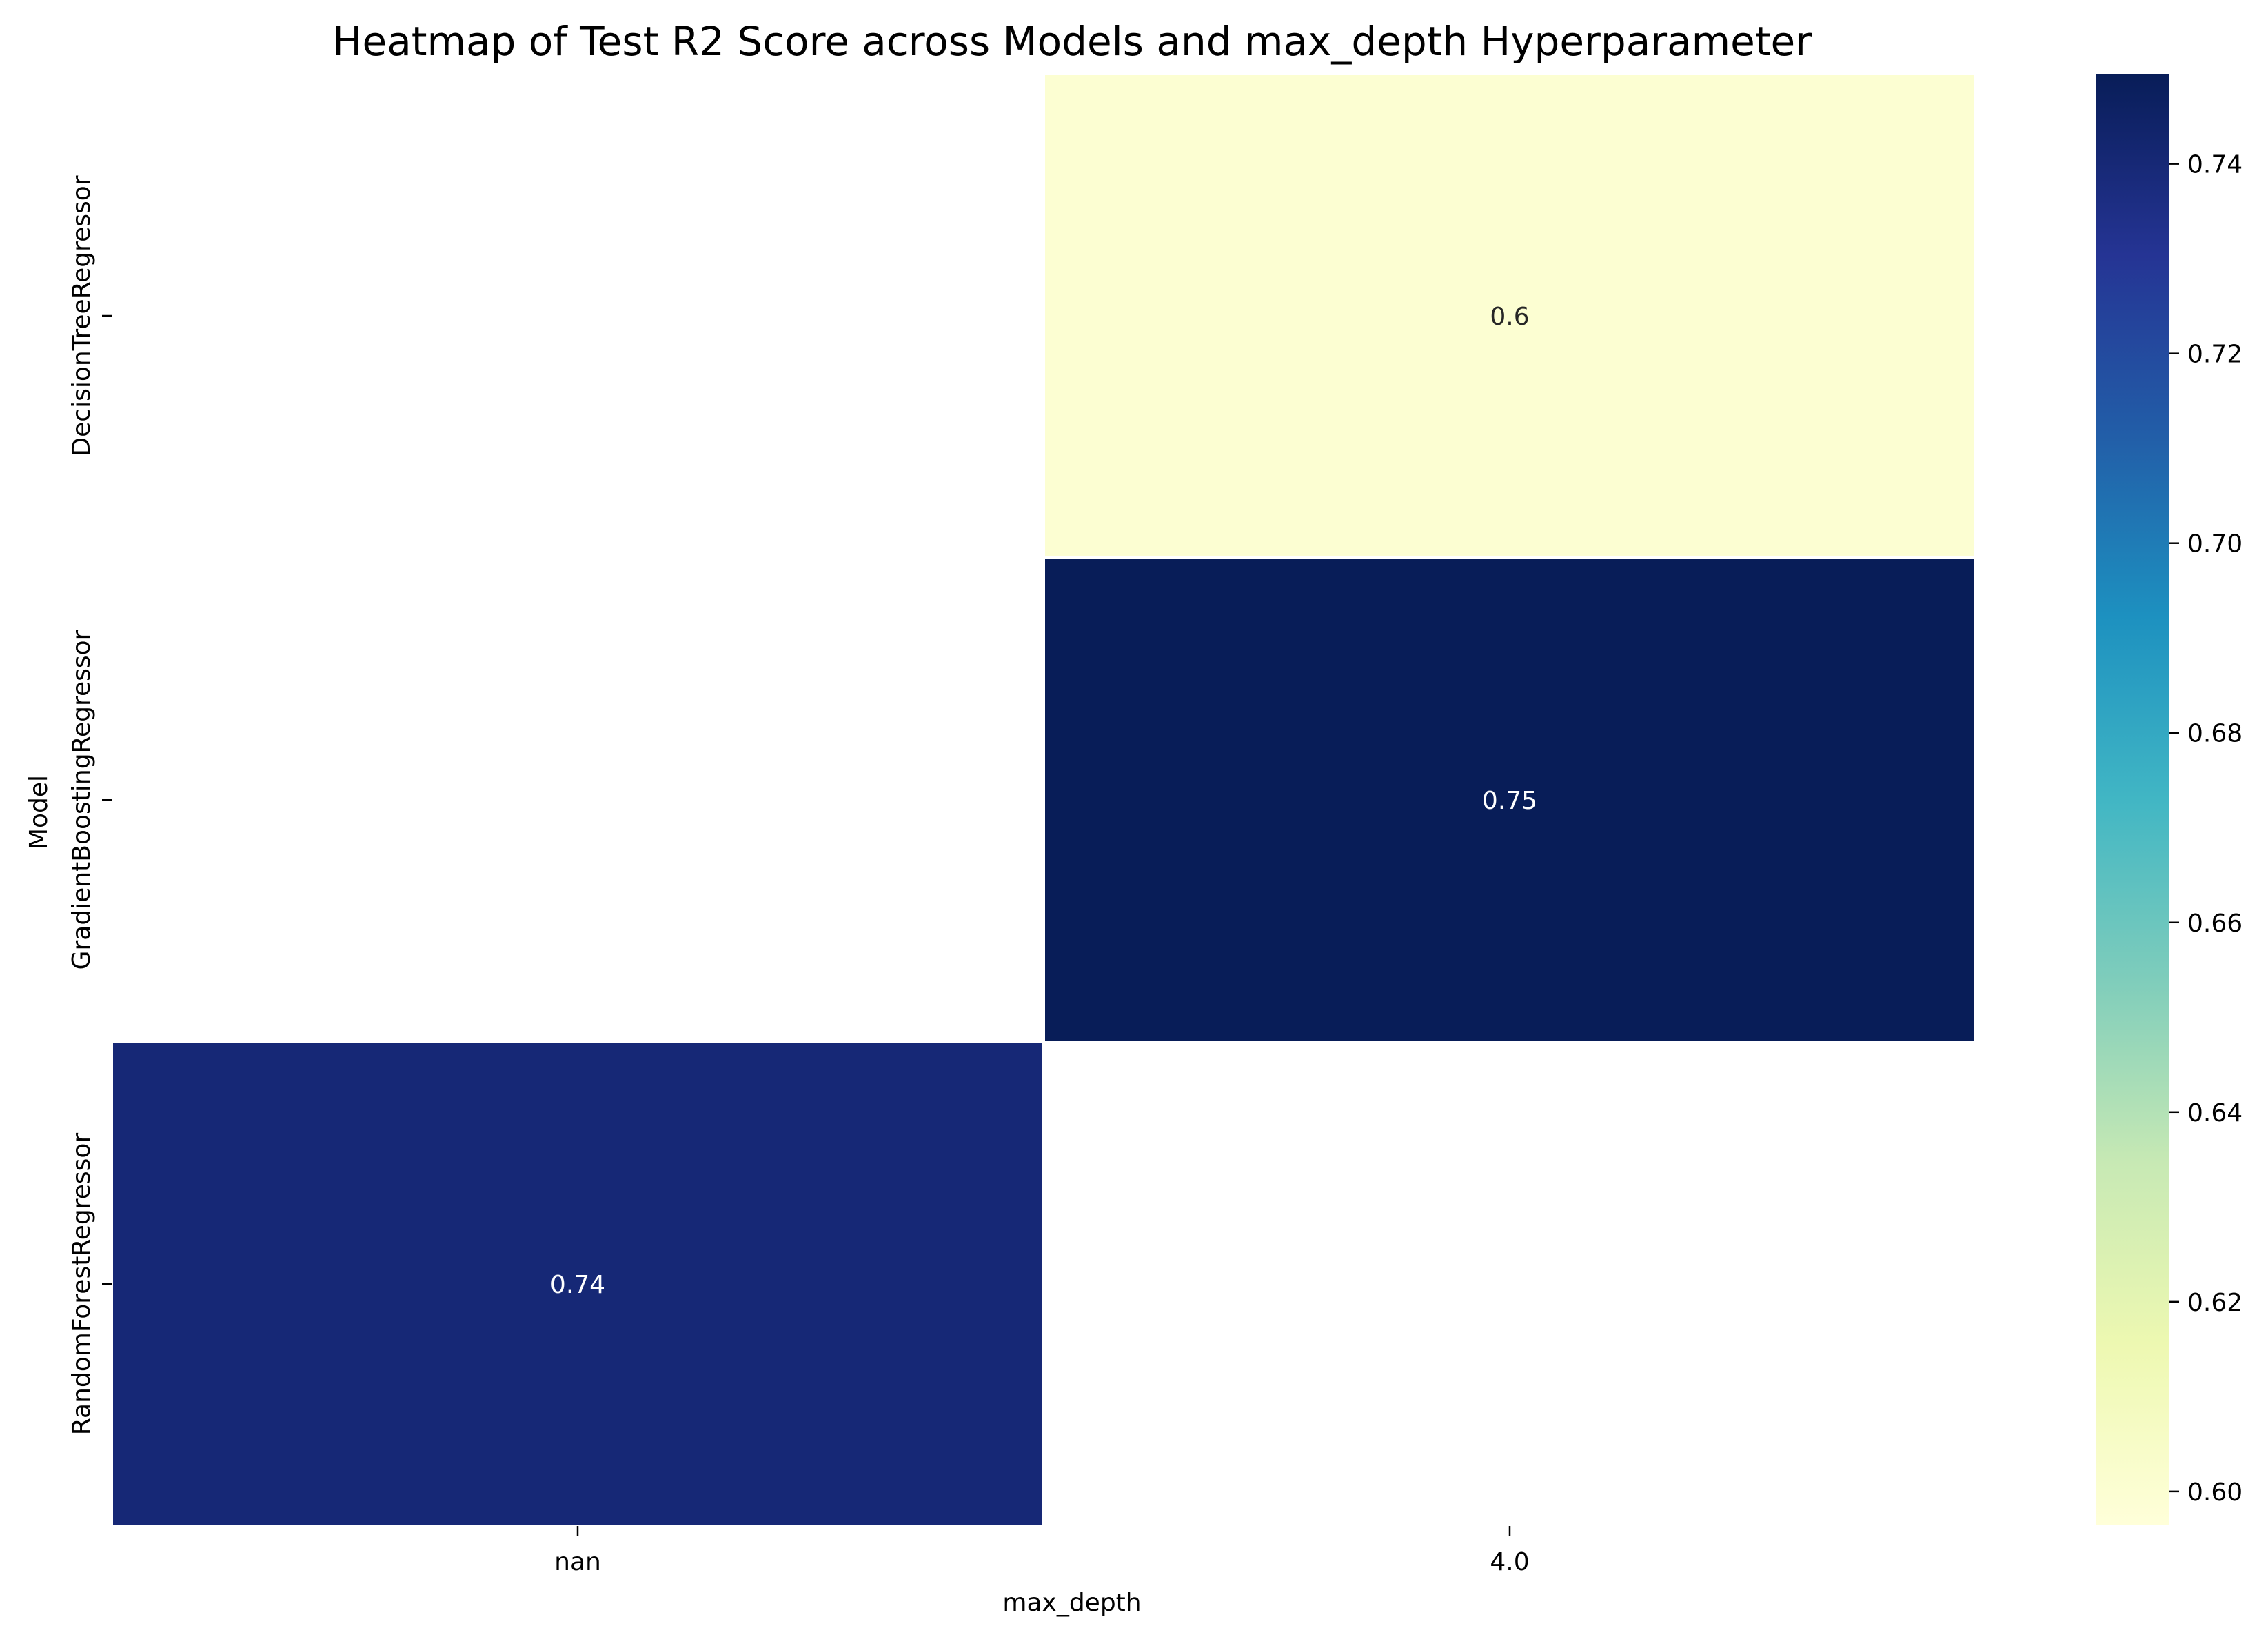  What do you see at coordinates (1071, 1603) in the screenshot?
I see `x-axis-label: max_depth` at bounding box center [1071, 1603].